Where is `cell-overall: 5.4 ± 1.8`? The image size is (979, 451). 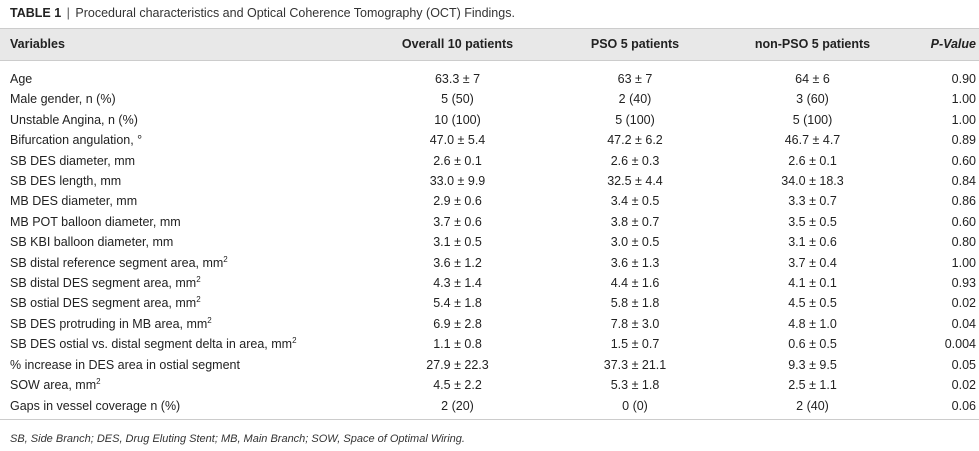 cell-overall: 5.4 ± 1.8 is located at coordinates (457, 303).